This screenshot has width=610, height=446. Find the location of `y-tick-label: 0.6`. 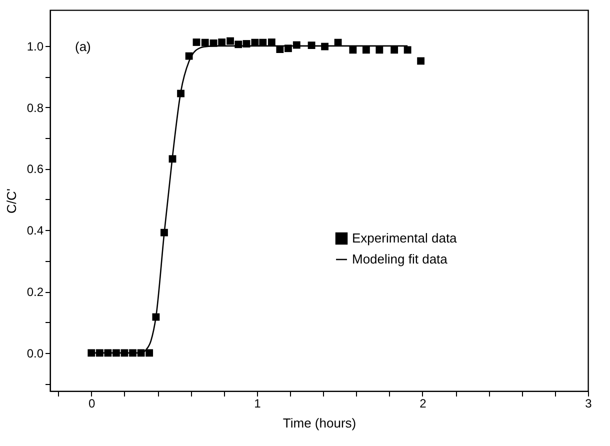

y-tick-label: 0.6 is located at coordinates (35, 169).